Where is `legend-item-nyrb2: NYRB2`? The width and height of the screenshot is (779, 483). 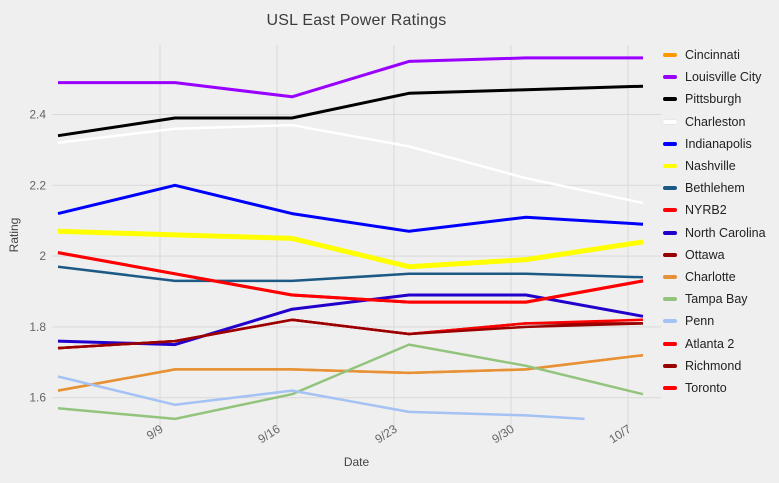
legend-item-nyrb2: NYRB2 is located at coordinates (721, 210).